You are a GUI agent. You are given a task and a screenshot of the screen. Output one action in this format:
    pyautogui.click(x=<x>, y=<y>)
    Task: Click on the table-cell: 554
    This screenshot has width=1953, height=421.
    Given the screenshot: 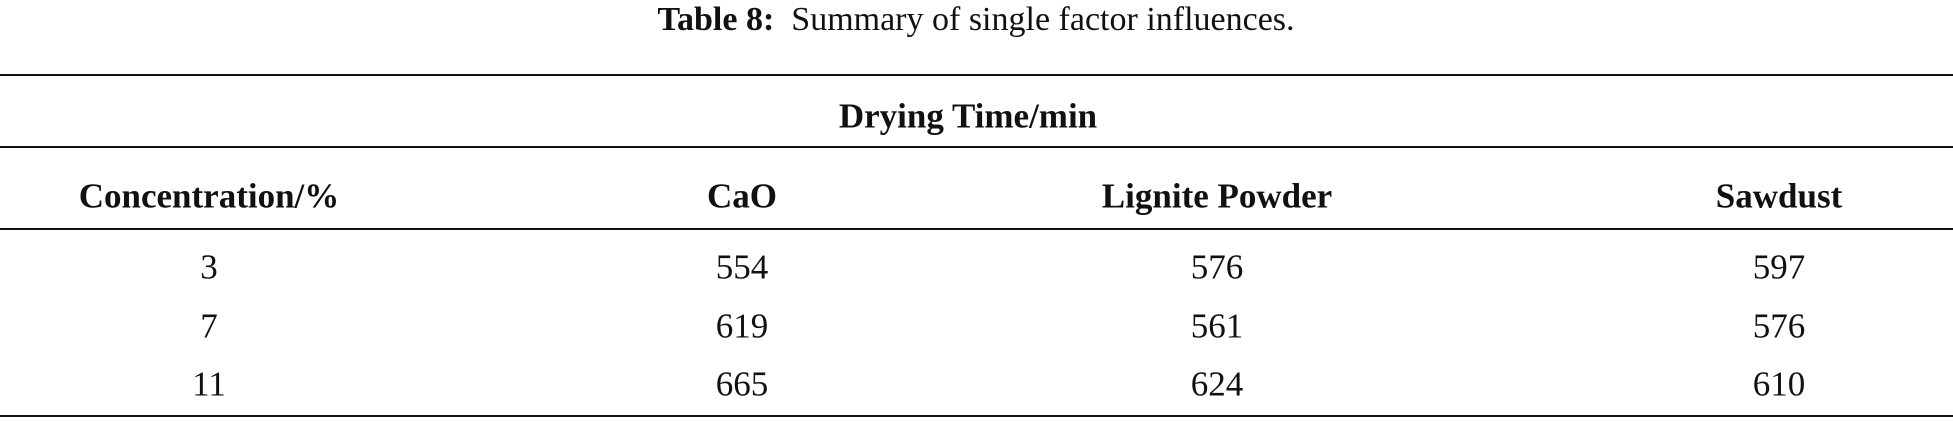 What is the action you would take?
    pyautogui.click(x=742, y=267)
    